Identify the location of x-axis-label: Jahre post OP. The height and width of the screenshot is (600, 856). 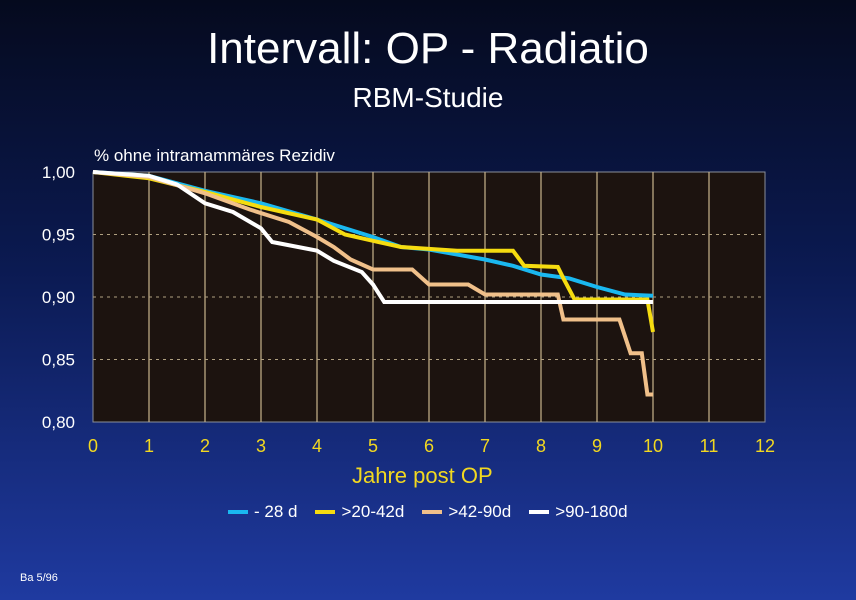
(422, 475).